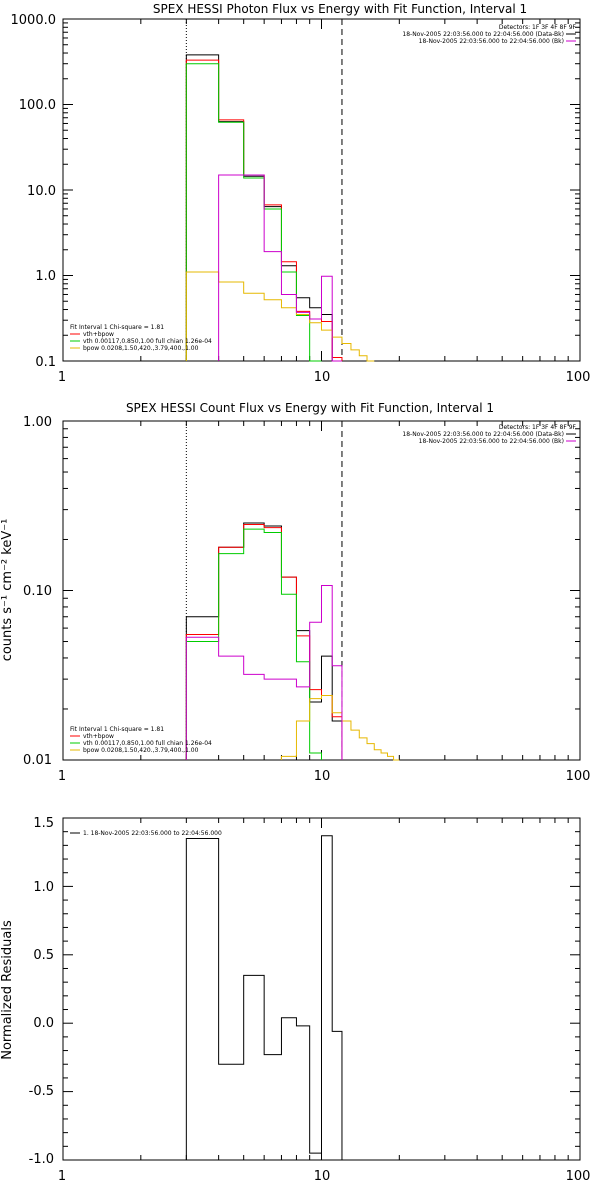 The height and width of the screenshot is (1200, 600). Describe the element at coordinates (45, 276) in the screenshot. I see `photon-y-tick-label: 1.0` at that location.